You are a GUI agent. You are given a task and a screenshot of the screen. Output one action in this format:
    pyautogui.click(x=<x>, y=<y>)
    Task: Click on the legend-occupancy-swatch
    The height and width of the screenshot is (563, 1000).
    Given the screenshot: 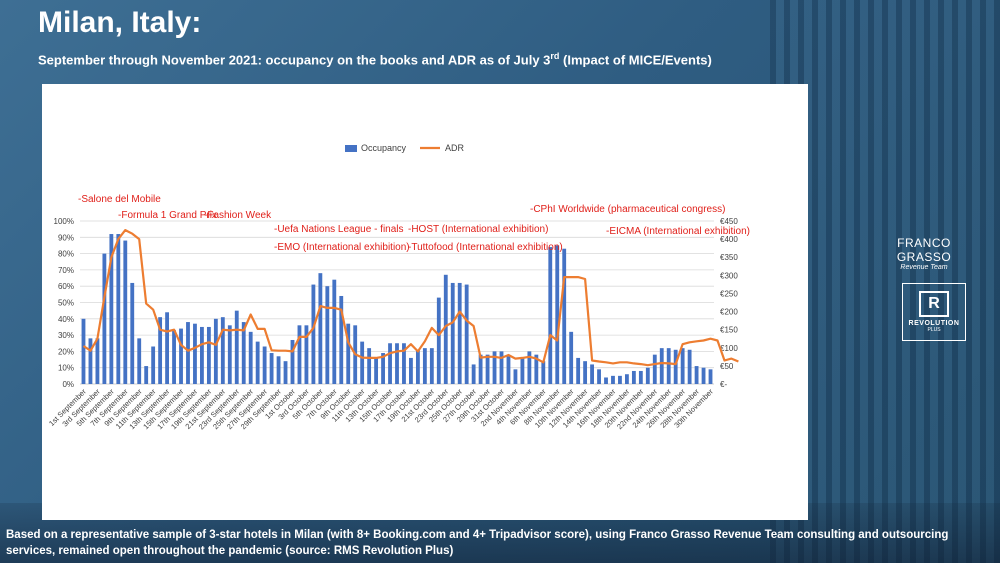 What is the action you would take?
    pyautogui.click(x=351, y=148)
    